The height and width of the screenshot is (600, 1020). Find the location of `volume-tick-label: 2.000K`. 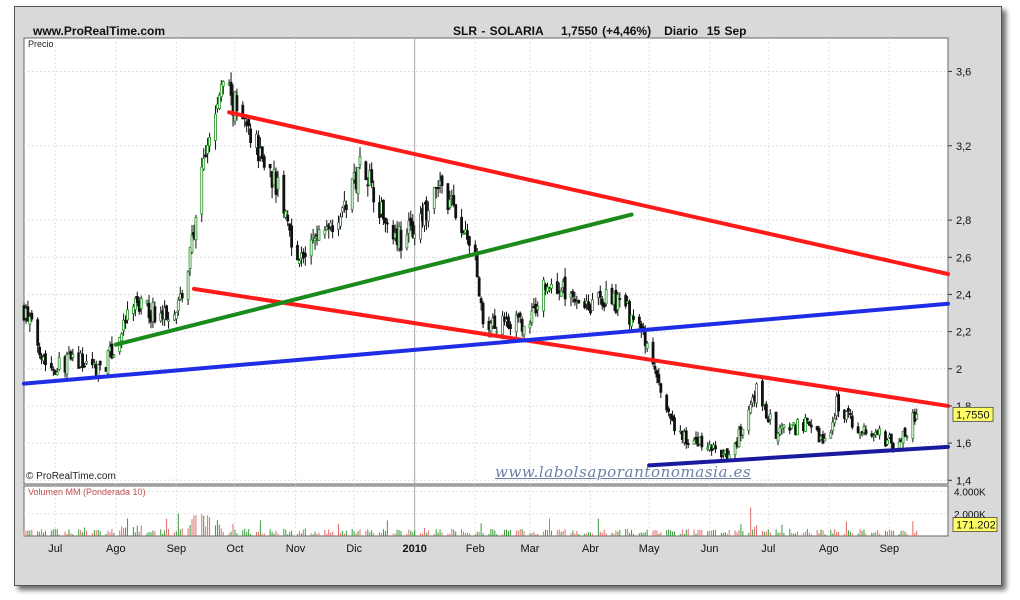

volume-tick-label: 2.000K is located at coordinates (970, 515).